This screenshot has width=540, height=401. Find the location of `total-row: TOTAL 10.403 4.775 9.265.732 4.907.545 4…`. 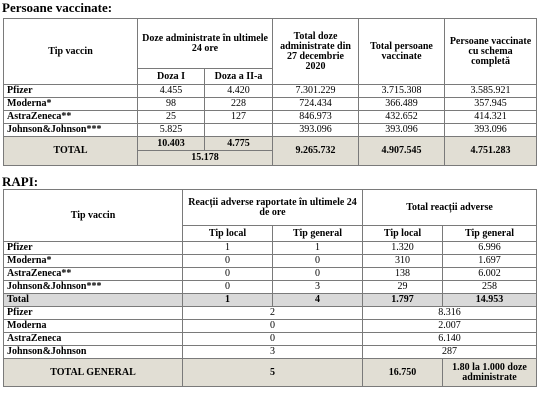

total-row: TOTAL 10.403 4.775 9.265.732 4.907.545 4… is located at coordinates (270, 151).